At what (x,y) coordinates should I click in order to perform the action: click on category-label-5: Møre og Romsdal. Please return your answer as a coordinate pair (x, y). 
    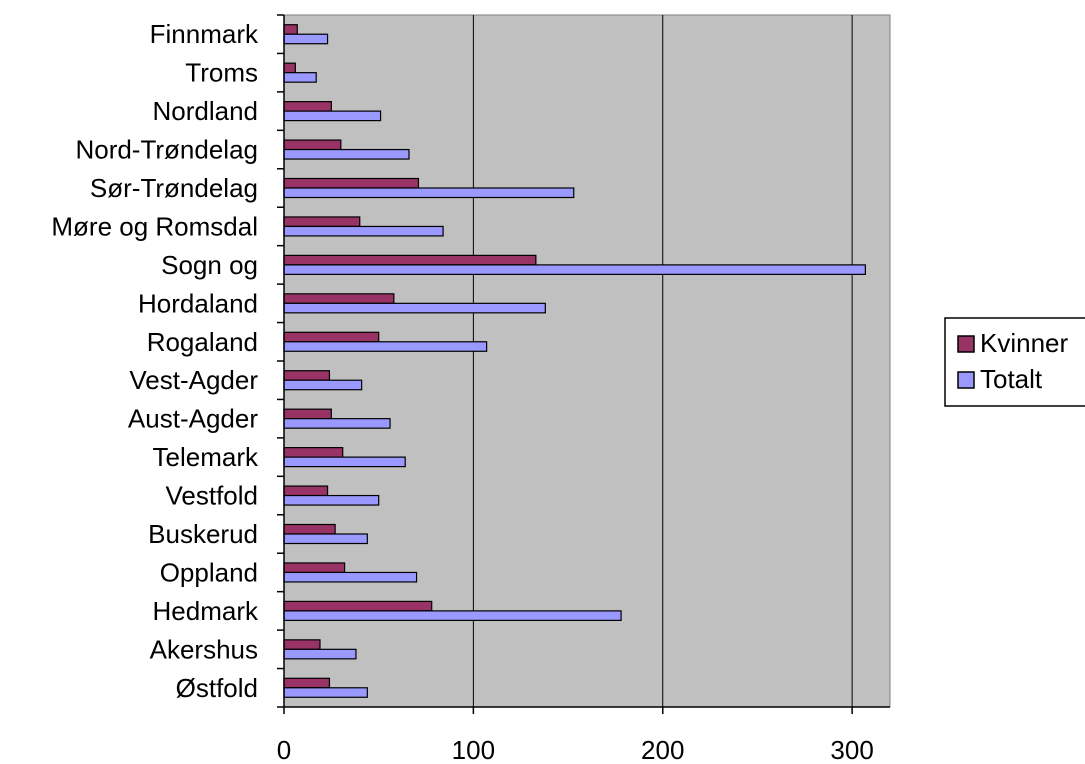
    Looking at the image, I should click on (154, 226).